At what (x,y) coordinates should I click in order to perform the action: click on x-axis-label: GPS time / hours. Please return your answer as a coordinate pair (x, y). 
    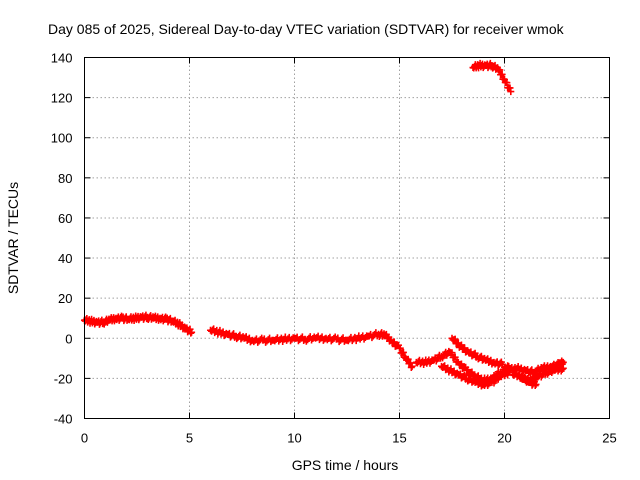
    Looking at the image, I should click on (345, 465).